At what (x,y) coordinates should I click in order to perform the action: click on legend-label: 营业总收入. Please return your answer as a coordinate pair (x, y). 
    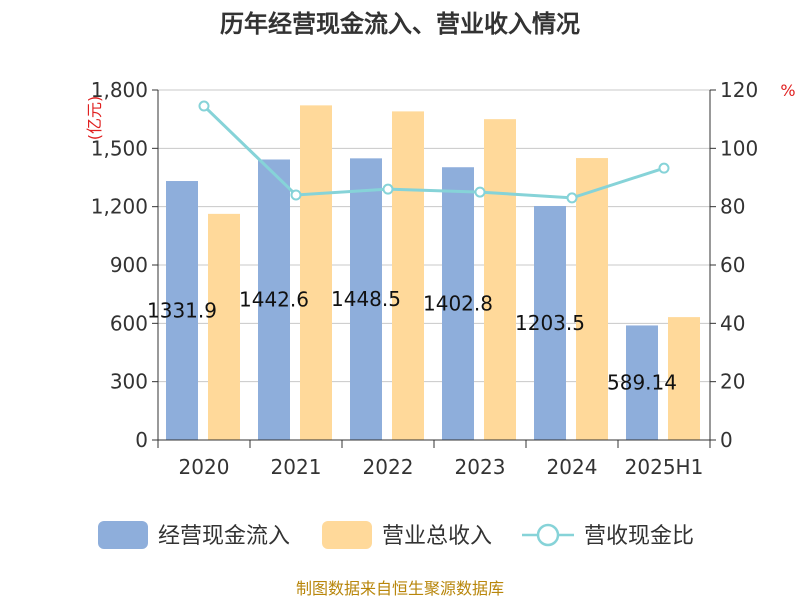
    Looking at the image, I should click on (437, 536).